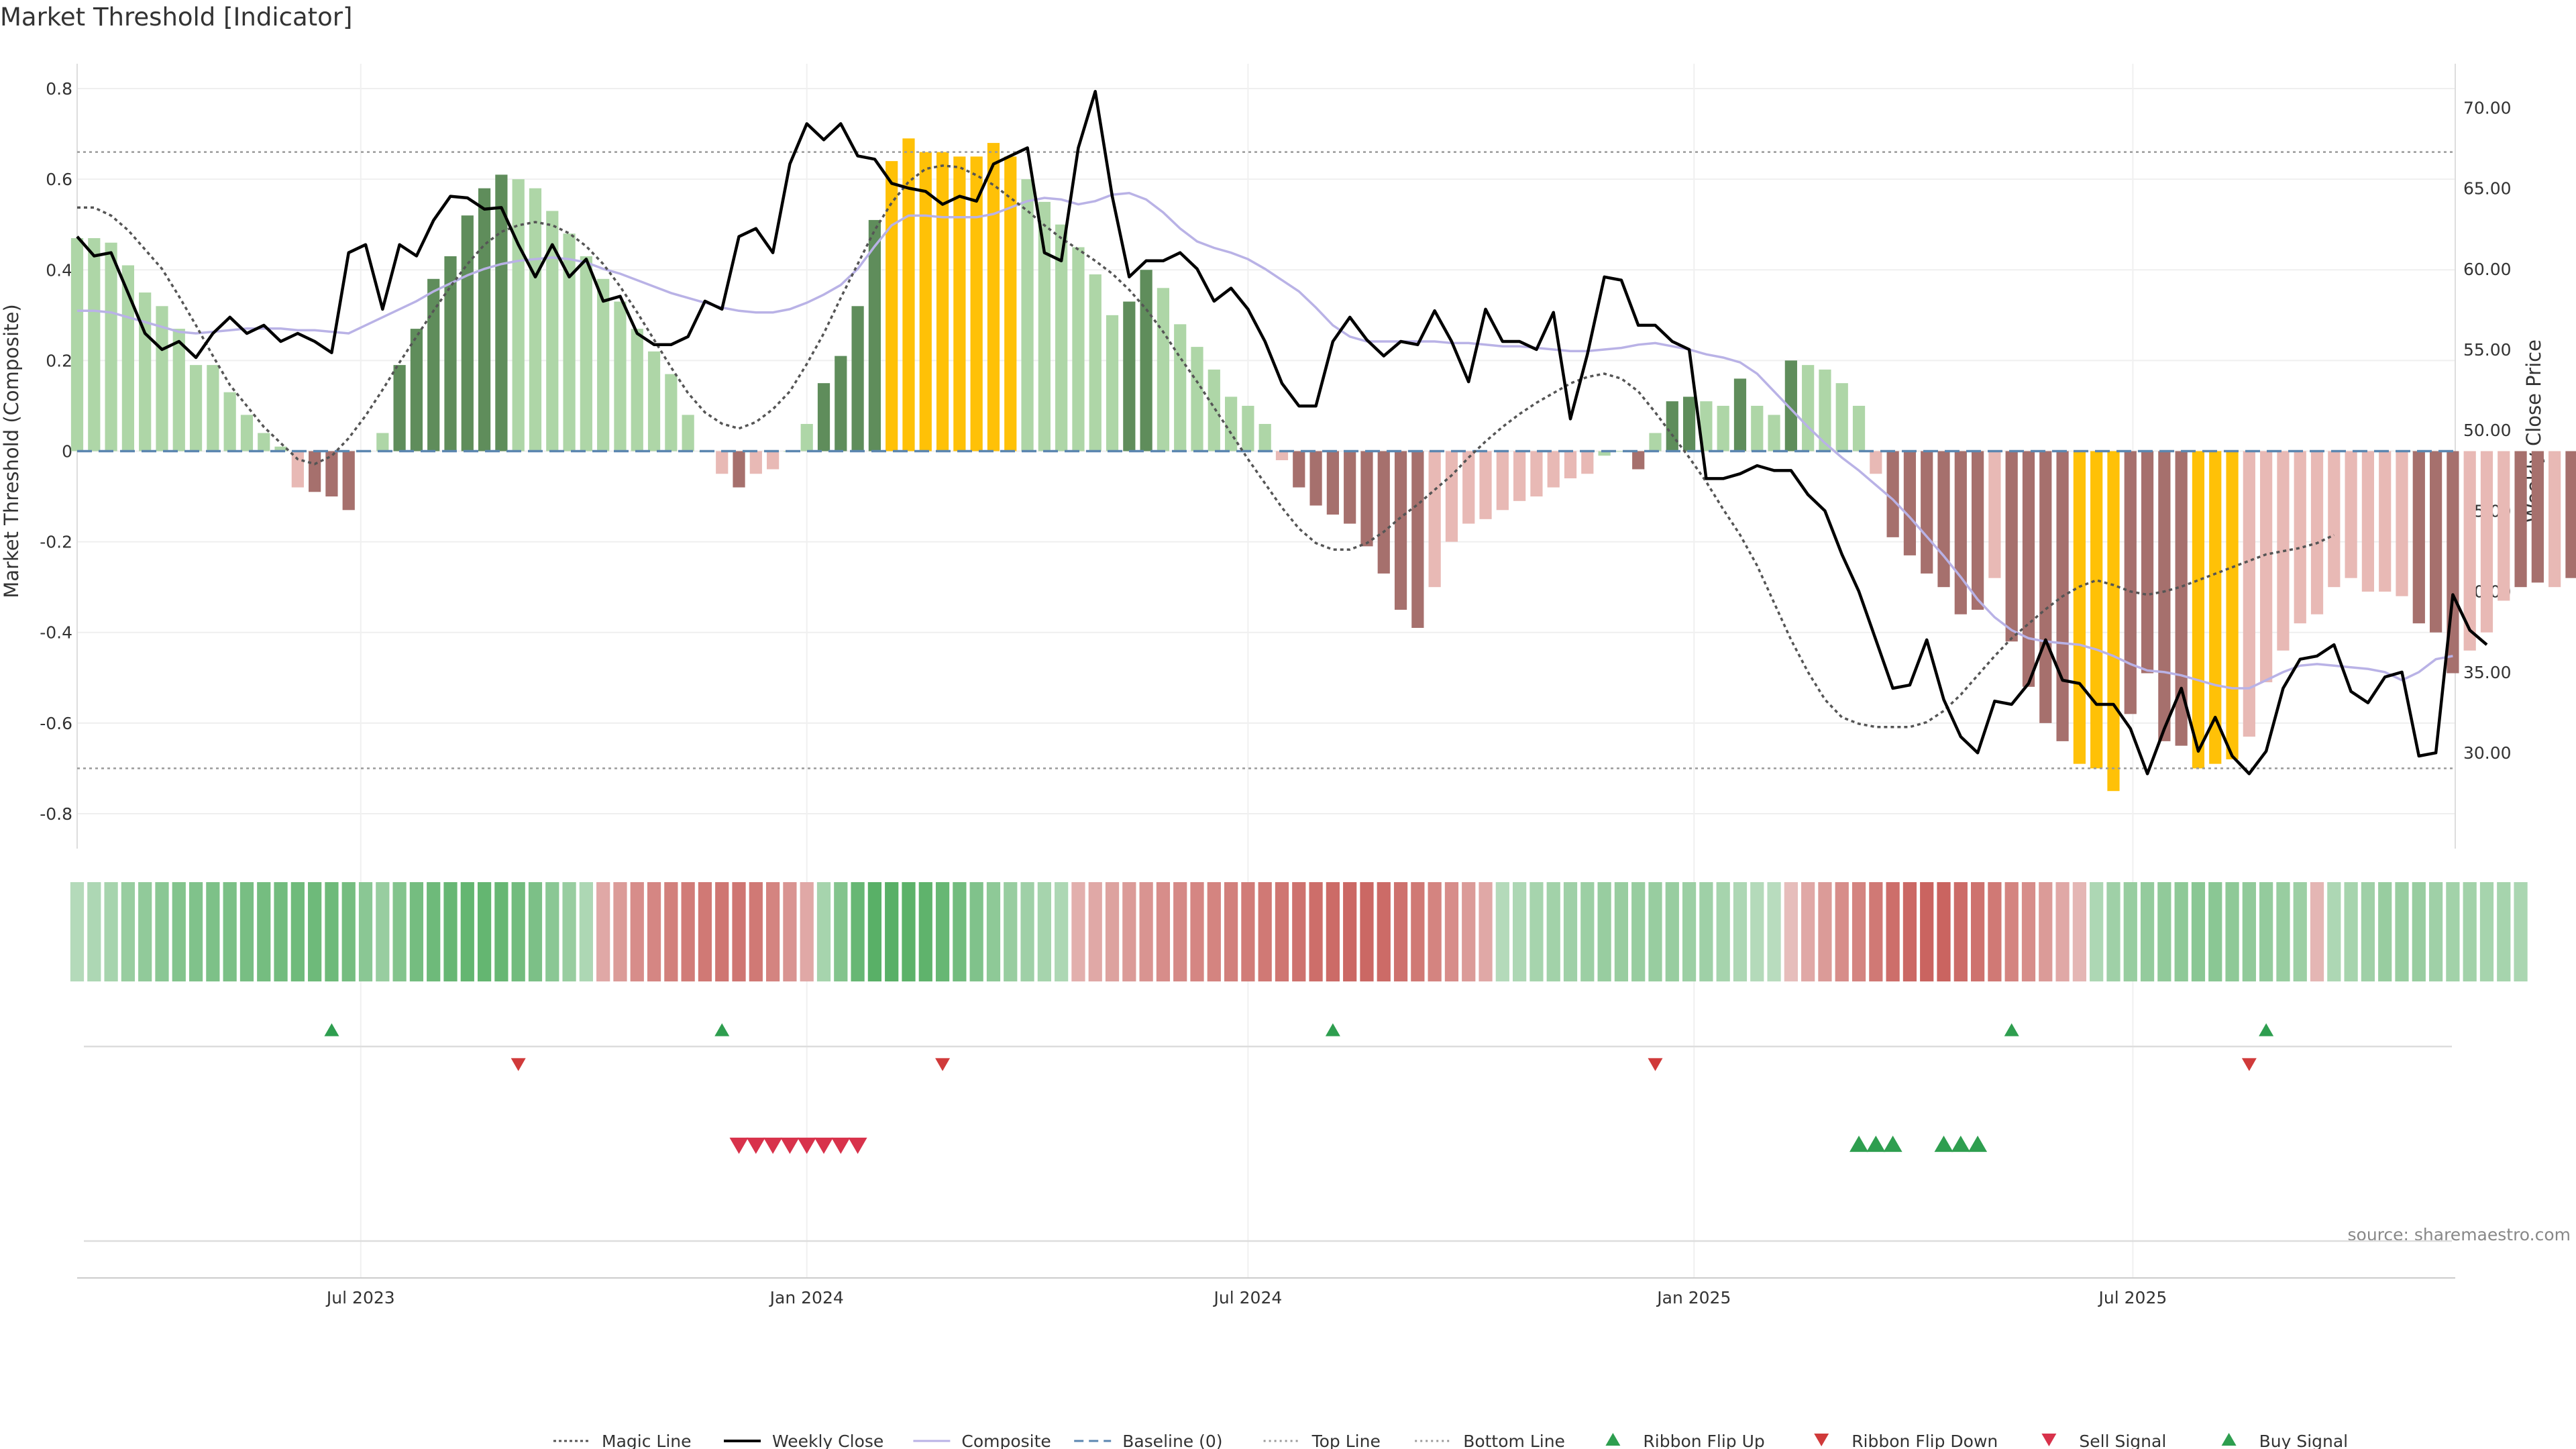  I want to click on y-tick-label: -0.2, so click(56, 542).